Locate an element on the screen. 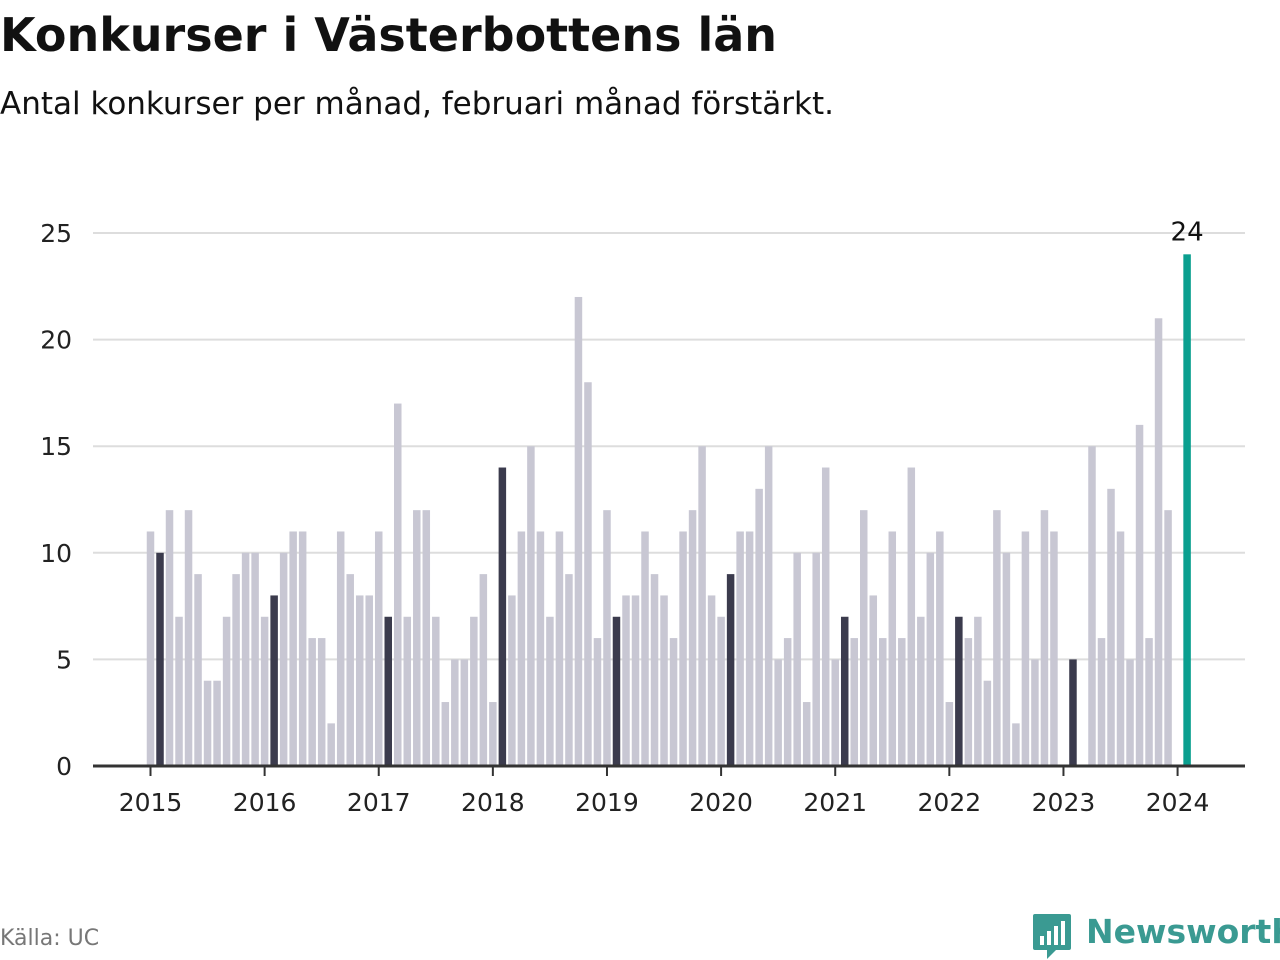  data-labels: 24 is located at coordinates (1187, 232).